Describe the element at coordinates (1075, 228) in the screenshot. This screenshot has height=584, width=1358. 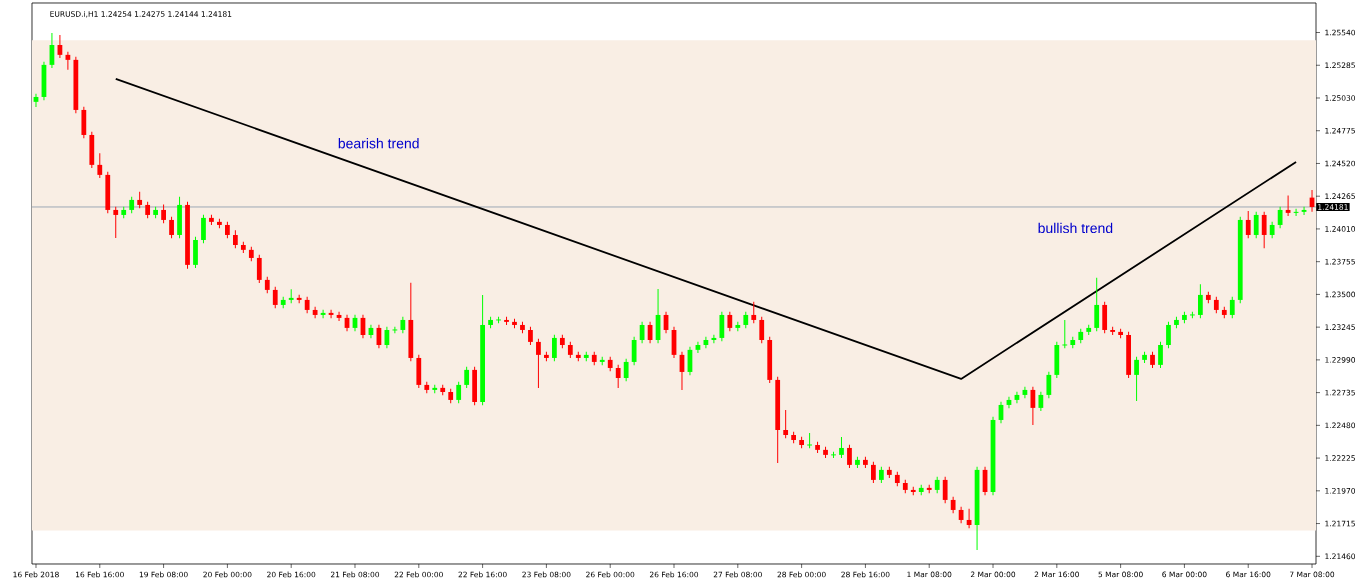
I see `annotation: bullish trend` at that location.